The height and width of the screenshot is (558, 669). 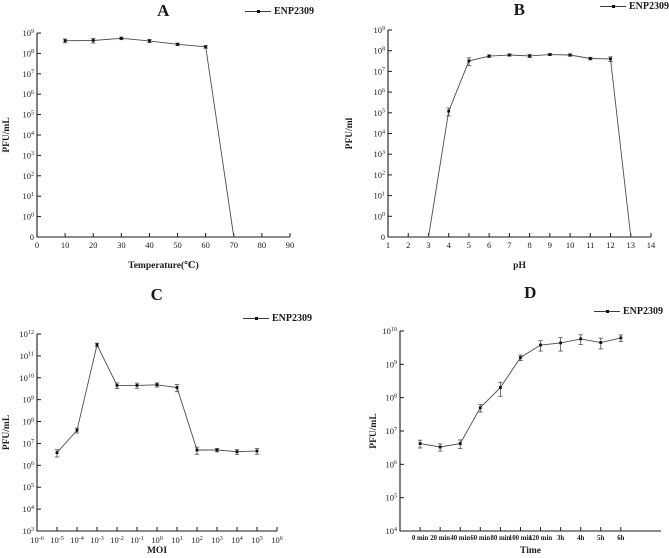 I want to click on svg-text: 1012, so click(x=26, y=334).